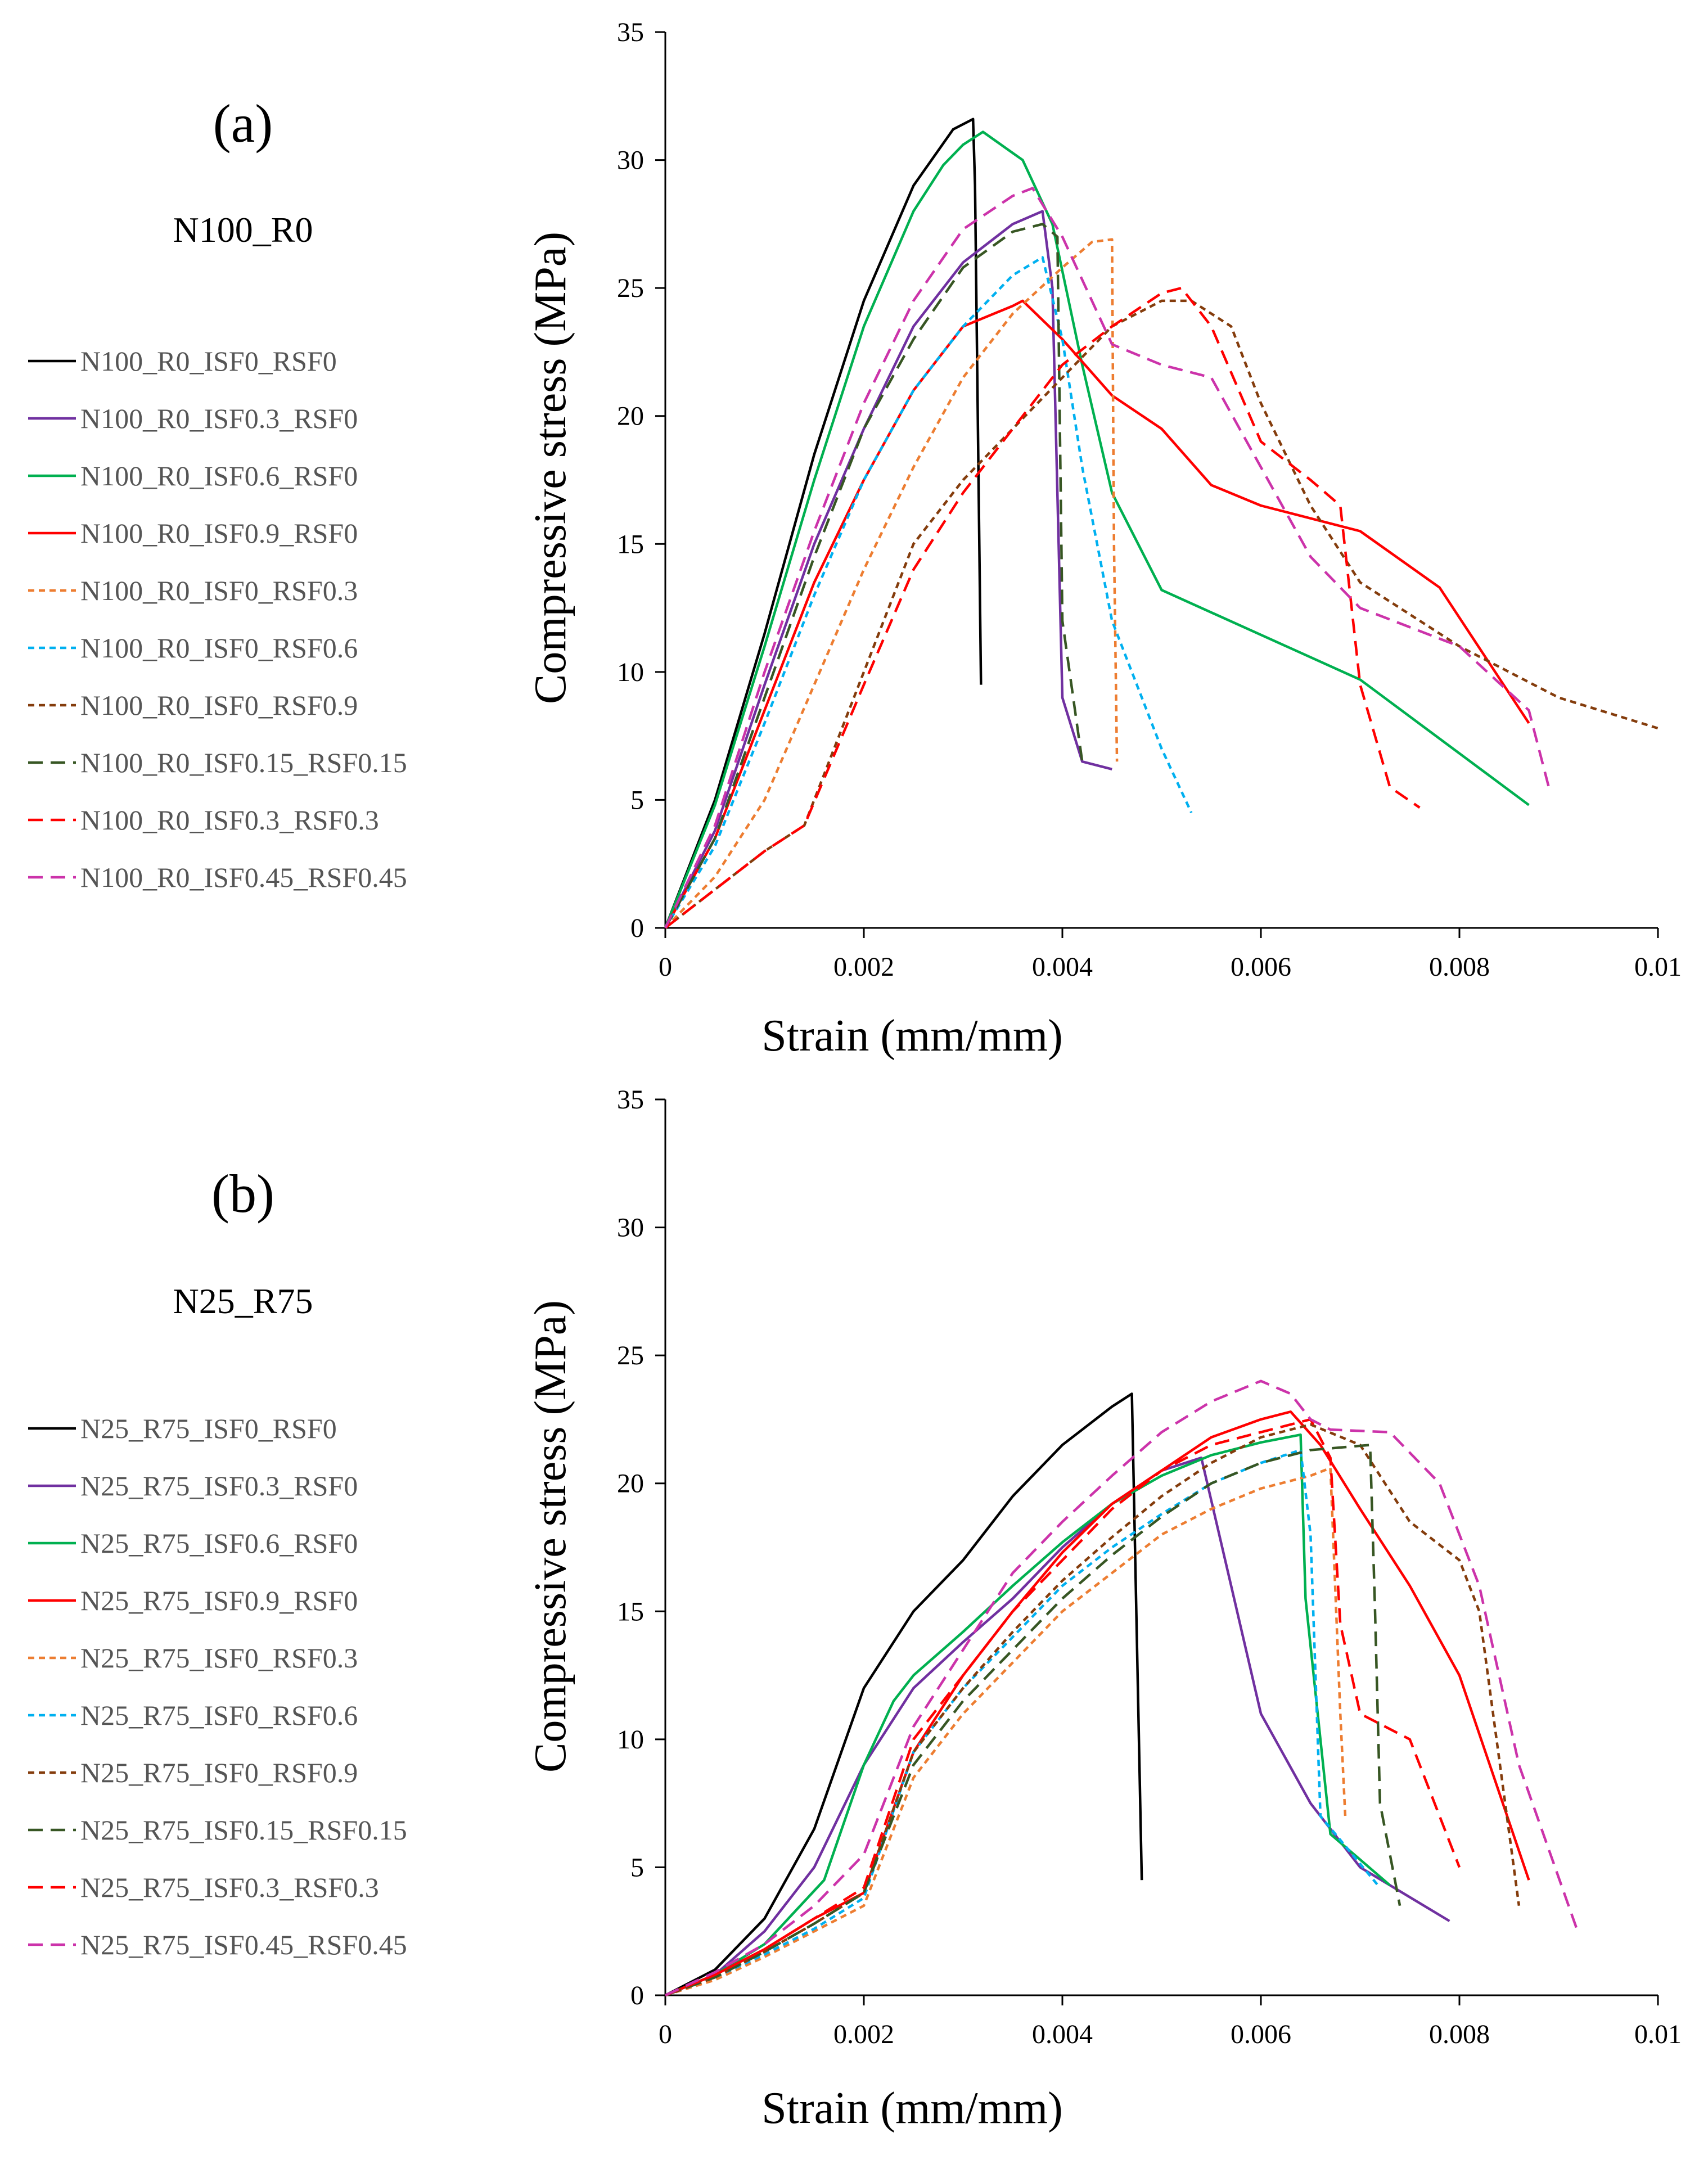 Image resolution: width=1708 pixels, height=2164 pixels. Describe the element at coordinates (219, 1543) in the screenshot. I see `legend-label: N25_R75_ISF0.6_RSF0` at that location.